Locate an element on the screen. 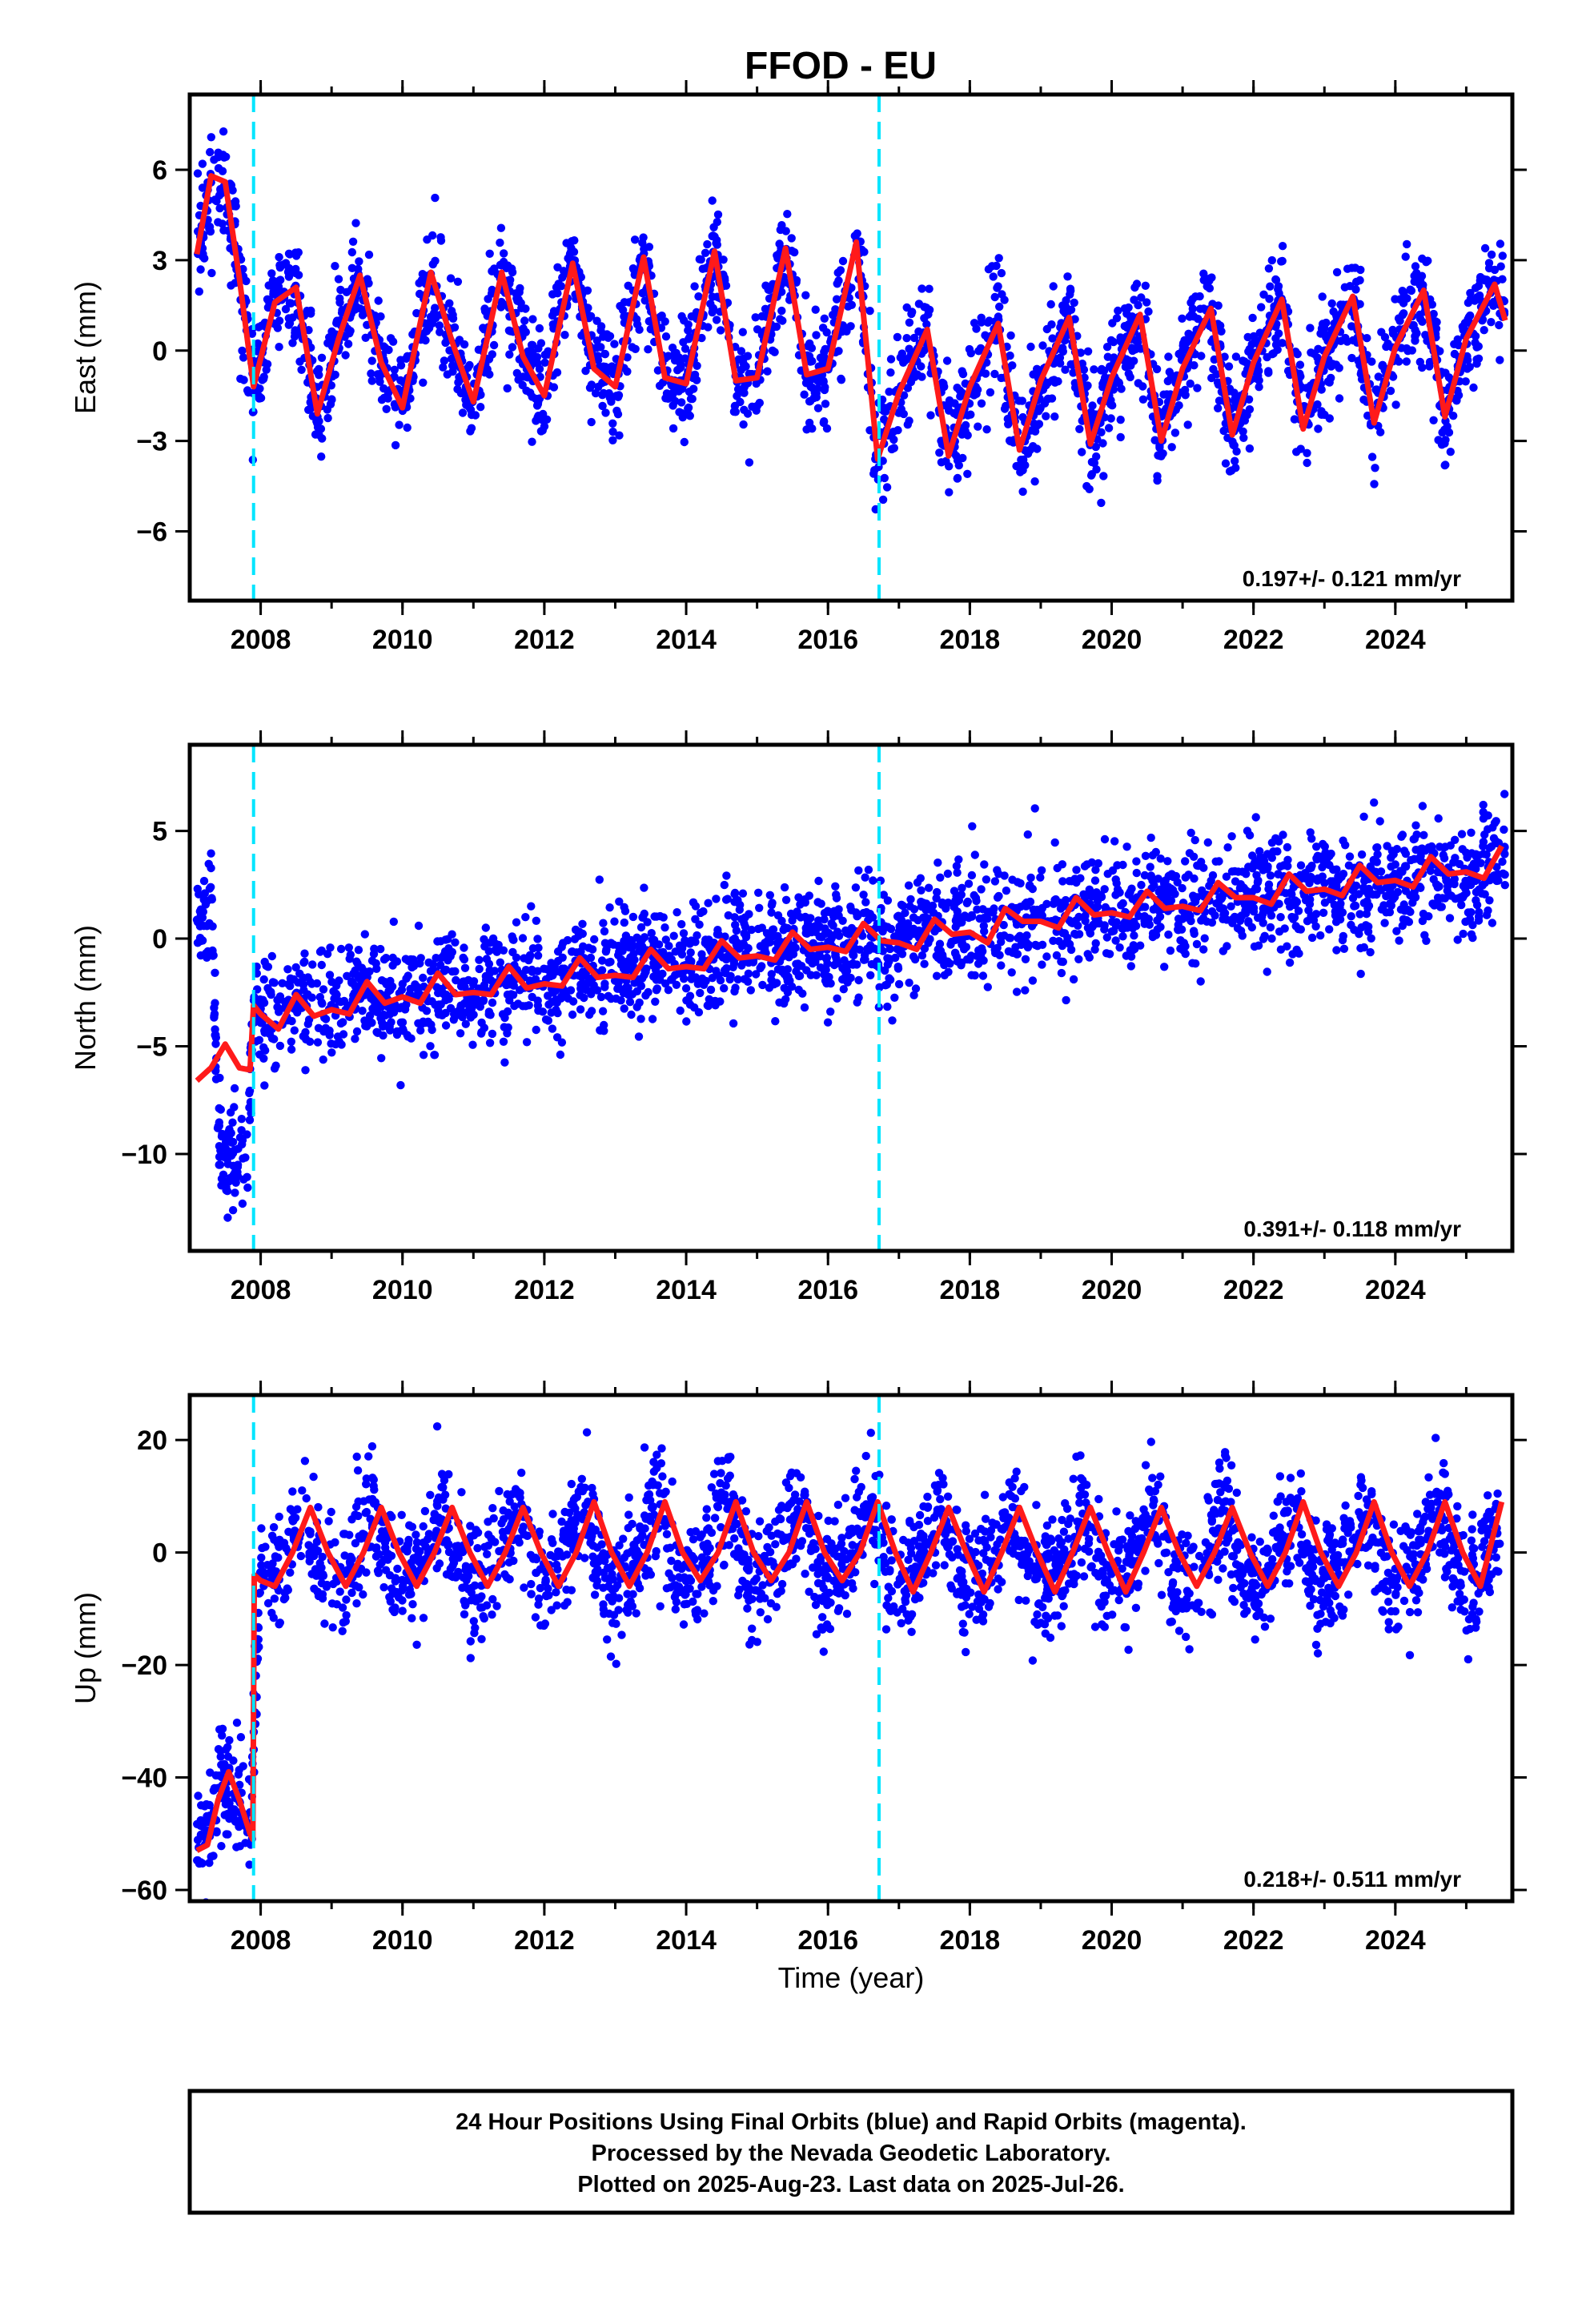 This screenshot has width=1582, height=2324. x-tick-label: 2016 is located at coordinates (827, 640).